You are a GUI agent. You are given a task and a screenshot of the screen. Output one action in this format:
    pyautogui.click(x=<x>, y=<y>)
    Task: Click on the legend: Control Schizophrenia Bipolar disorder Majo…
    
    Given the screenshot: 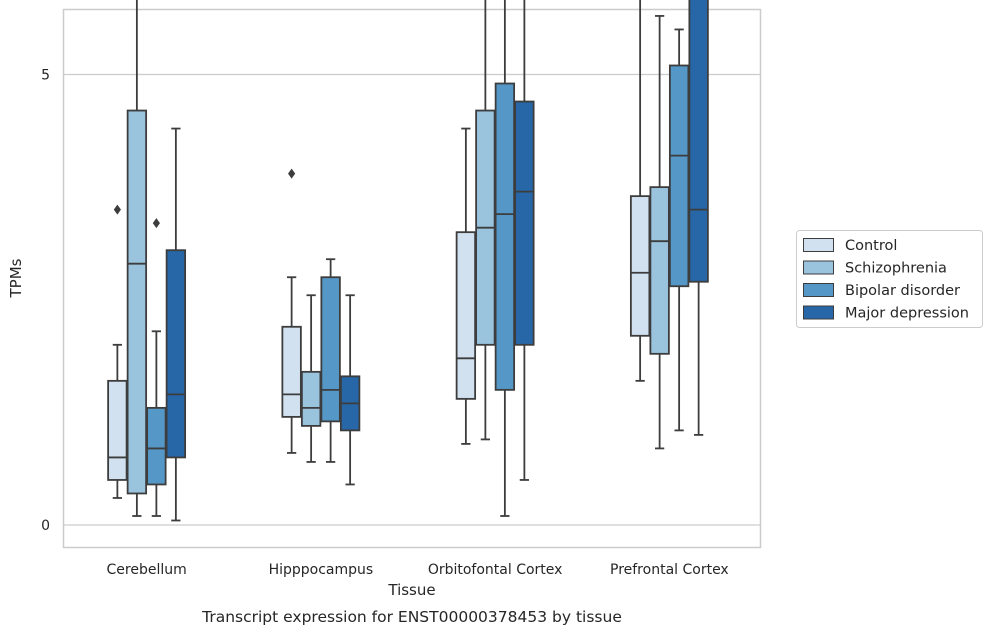 What is the action you would take?
    pyautogui.click(x=889, y=279)
    